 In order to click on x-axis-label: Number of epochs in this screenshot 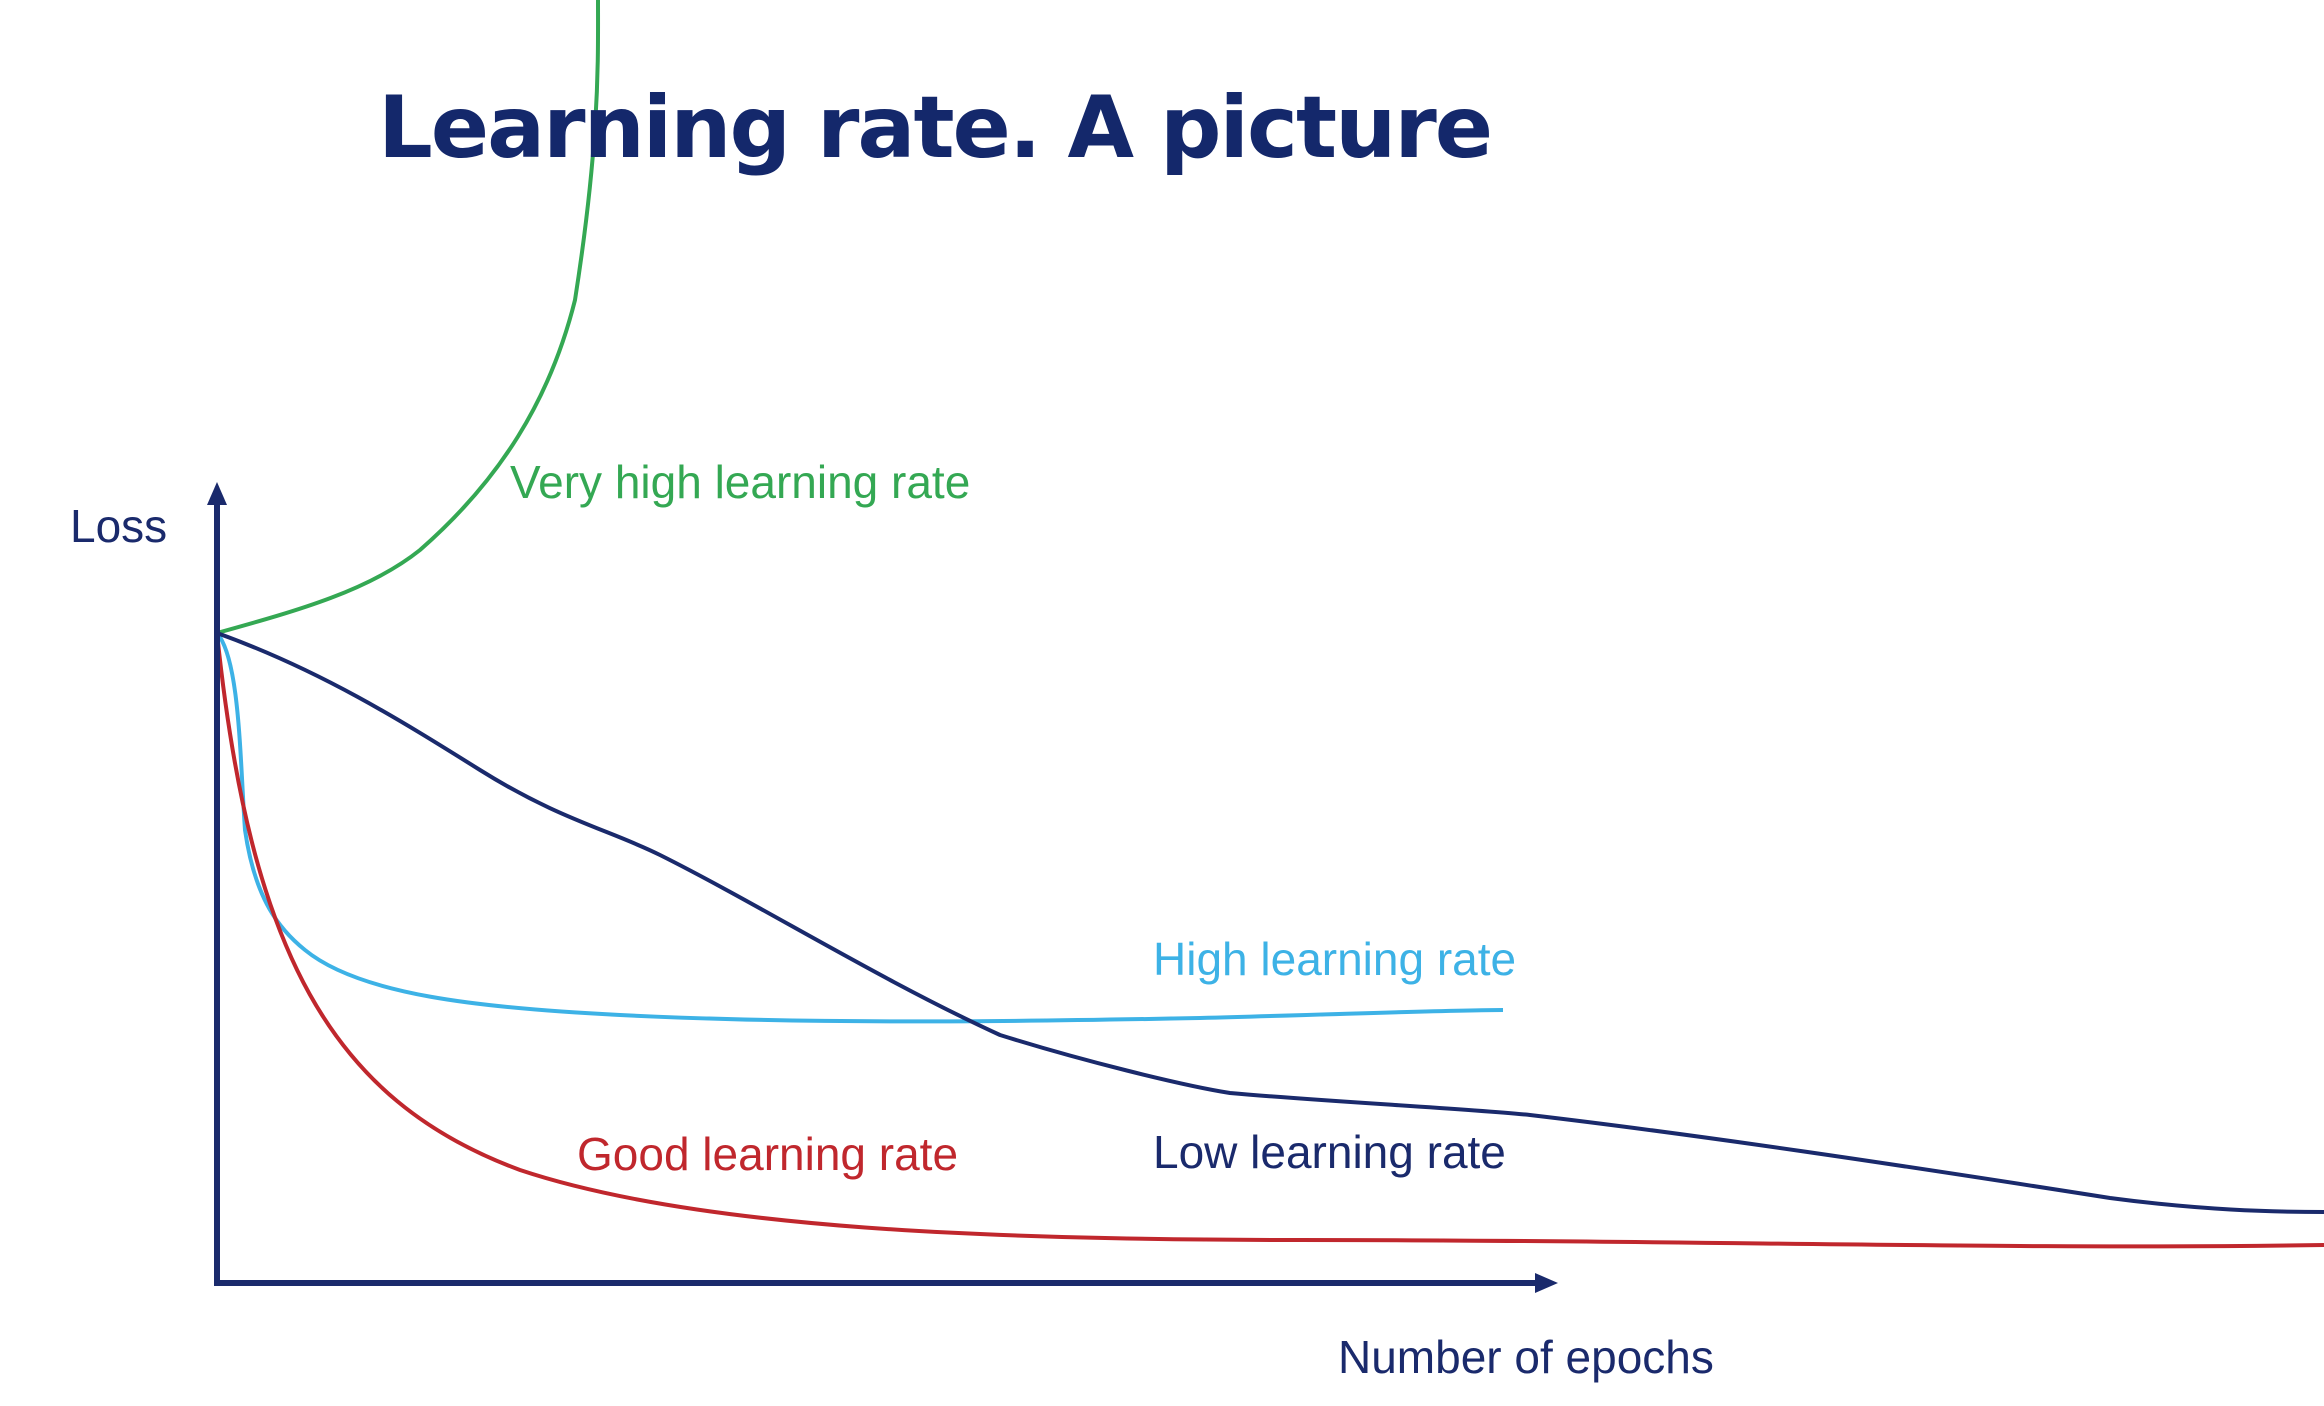, I will do `click(1526, 1357)`.